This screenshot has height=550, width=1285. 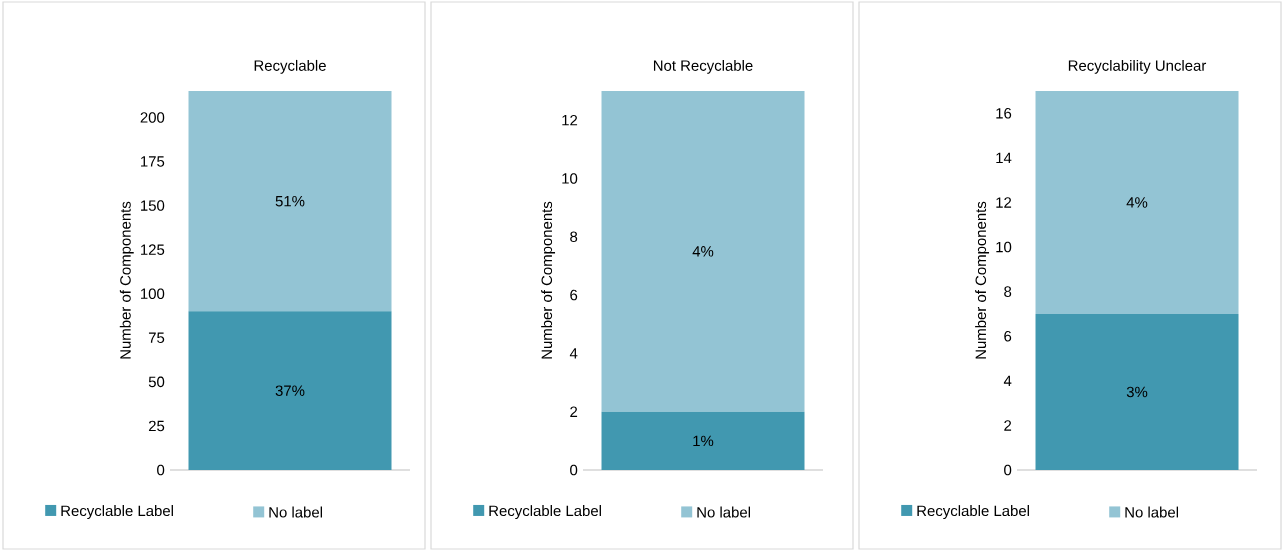 What do you see at coordinates (153, 293) in the screenshot?
I see `y-tick-label: 100` at bounding box center [153, 293].